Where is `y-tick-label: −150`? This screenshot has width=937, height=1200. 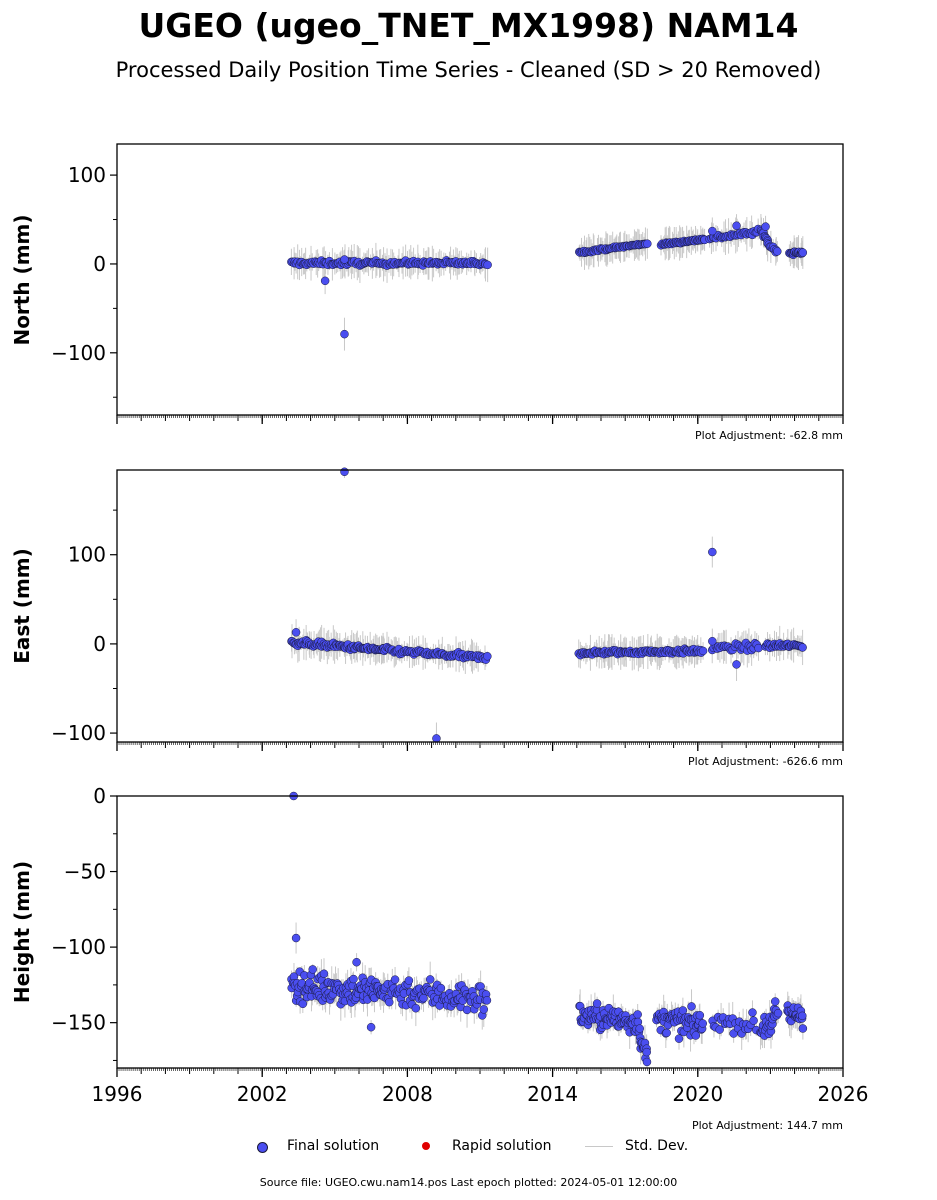
y-tick-label: −150 is located at coordinates (78, 1023).